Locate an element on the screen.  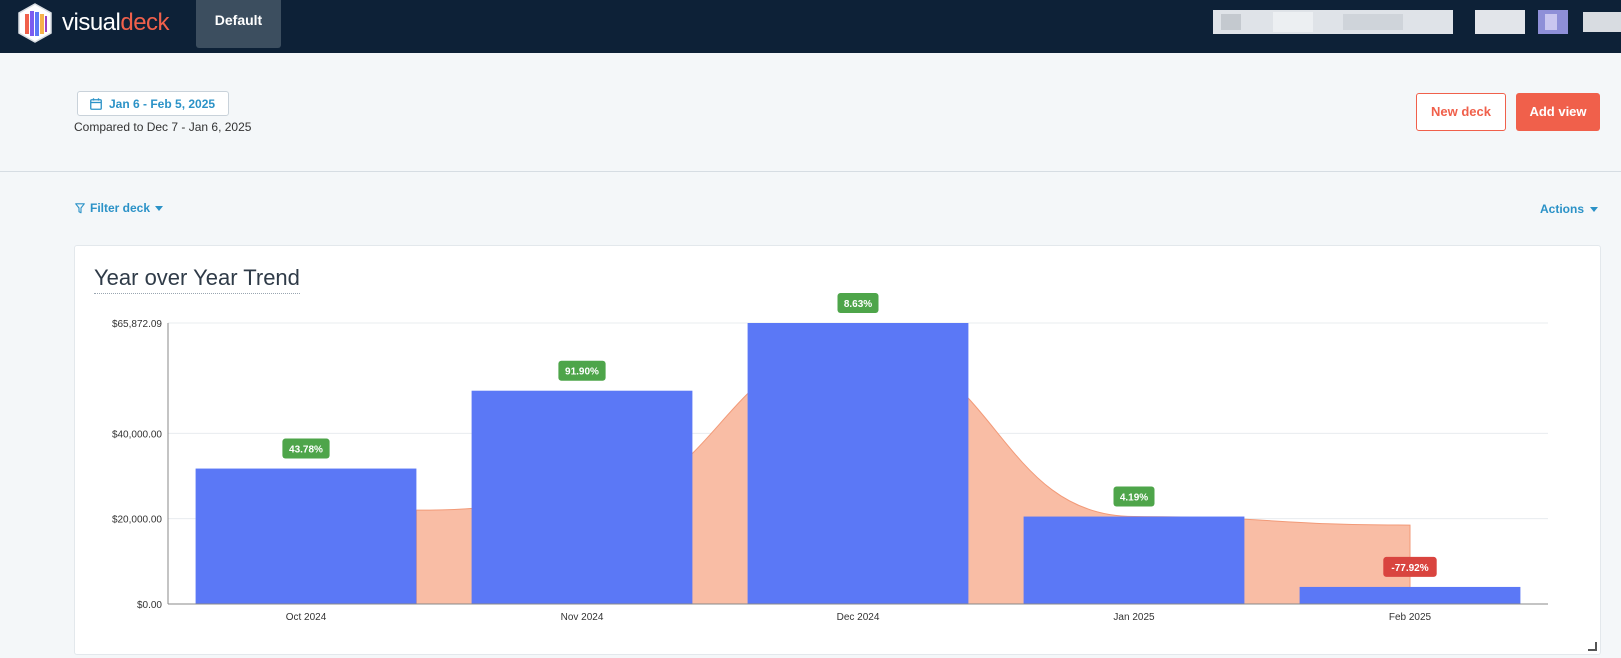
date-range-label: Jan 6 - Feb 5, 2025 is located at coordinates (162, 103).